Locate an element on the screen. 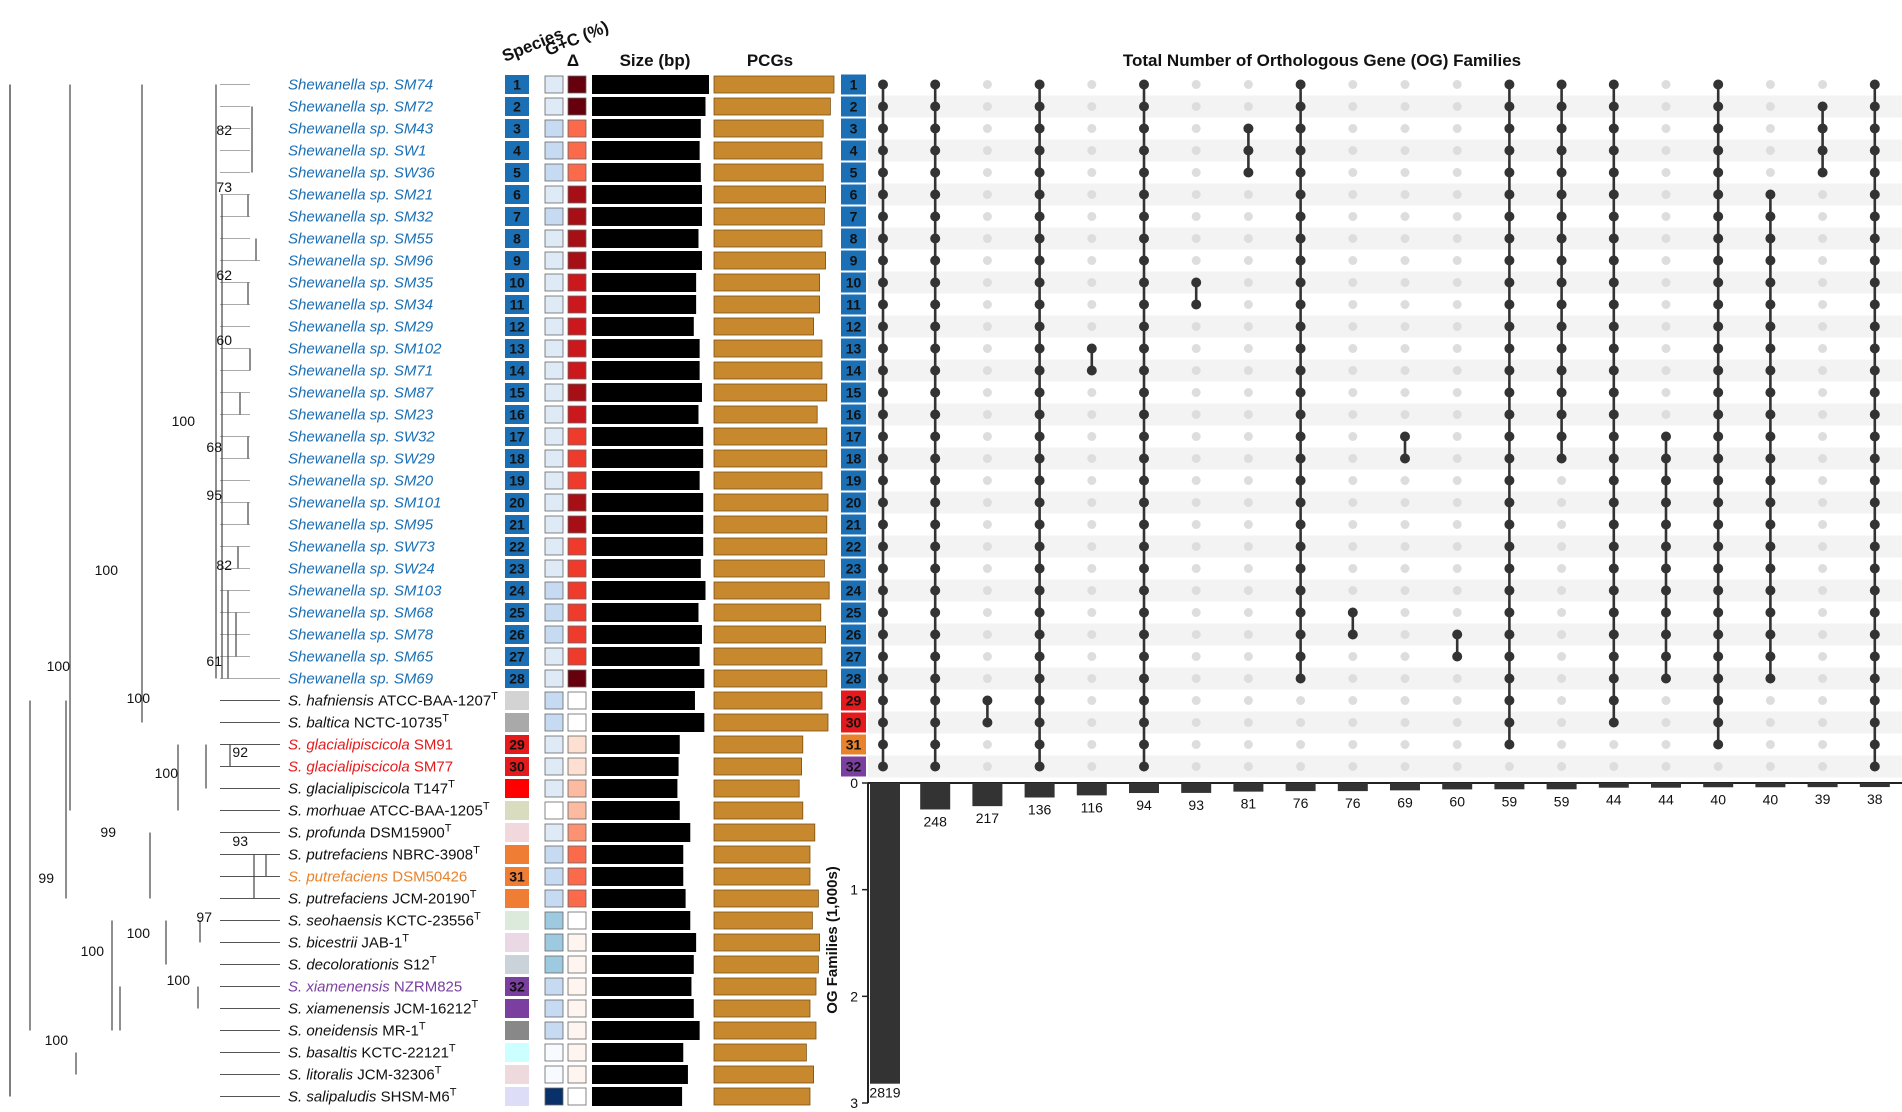 The height and width of the screenshot is (1112, 1902). taxon-strain: MR-1 is located at coordinates (400, 1031).